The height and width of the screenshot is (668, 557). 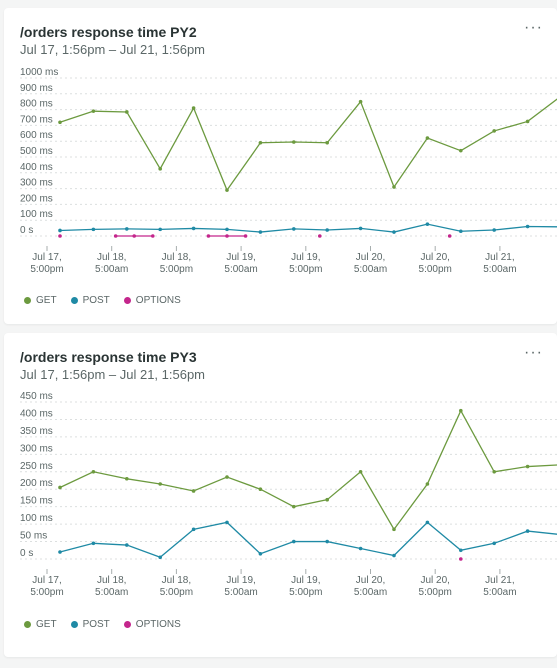 I want to click on y-tick-label: 500 ms, so click(x=36, y=151).